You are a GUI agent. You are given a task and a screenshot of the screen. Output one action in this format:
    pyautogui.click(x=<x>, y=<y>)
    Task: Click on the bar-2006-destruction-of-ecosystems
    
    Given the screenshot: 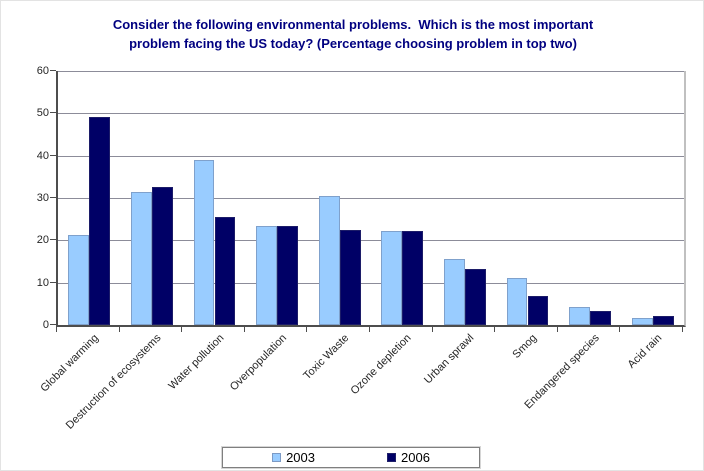 What is the action you would take?
    pyautogui.click(x=162, y=256)
    